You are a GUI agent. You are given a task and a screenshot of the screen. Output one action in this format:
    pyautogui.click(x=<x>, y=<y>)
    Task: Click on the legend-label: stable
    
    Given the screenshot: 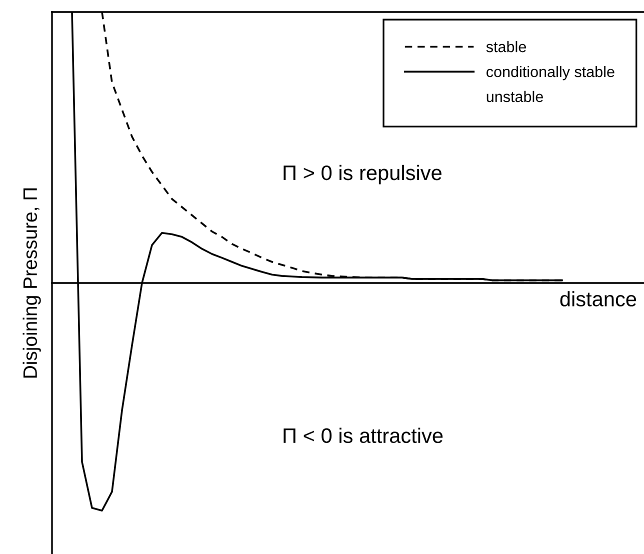 What is the action you would take?
    pyautogui.click(x=506, y=46)
    